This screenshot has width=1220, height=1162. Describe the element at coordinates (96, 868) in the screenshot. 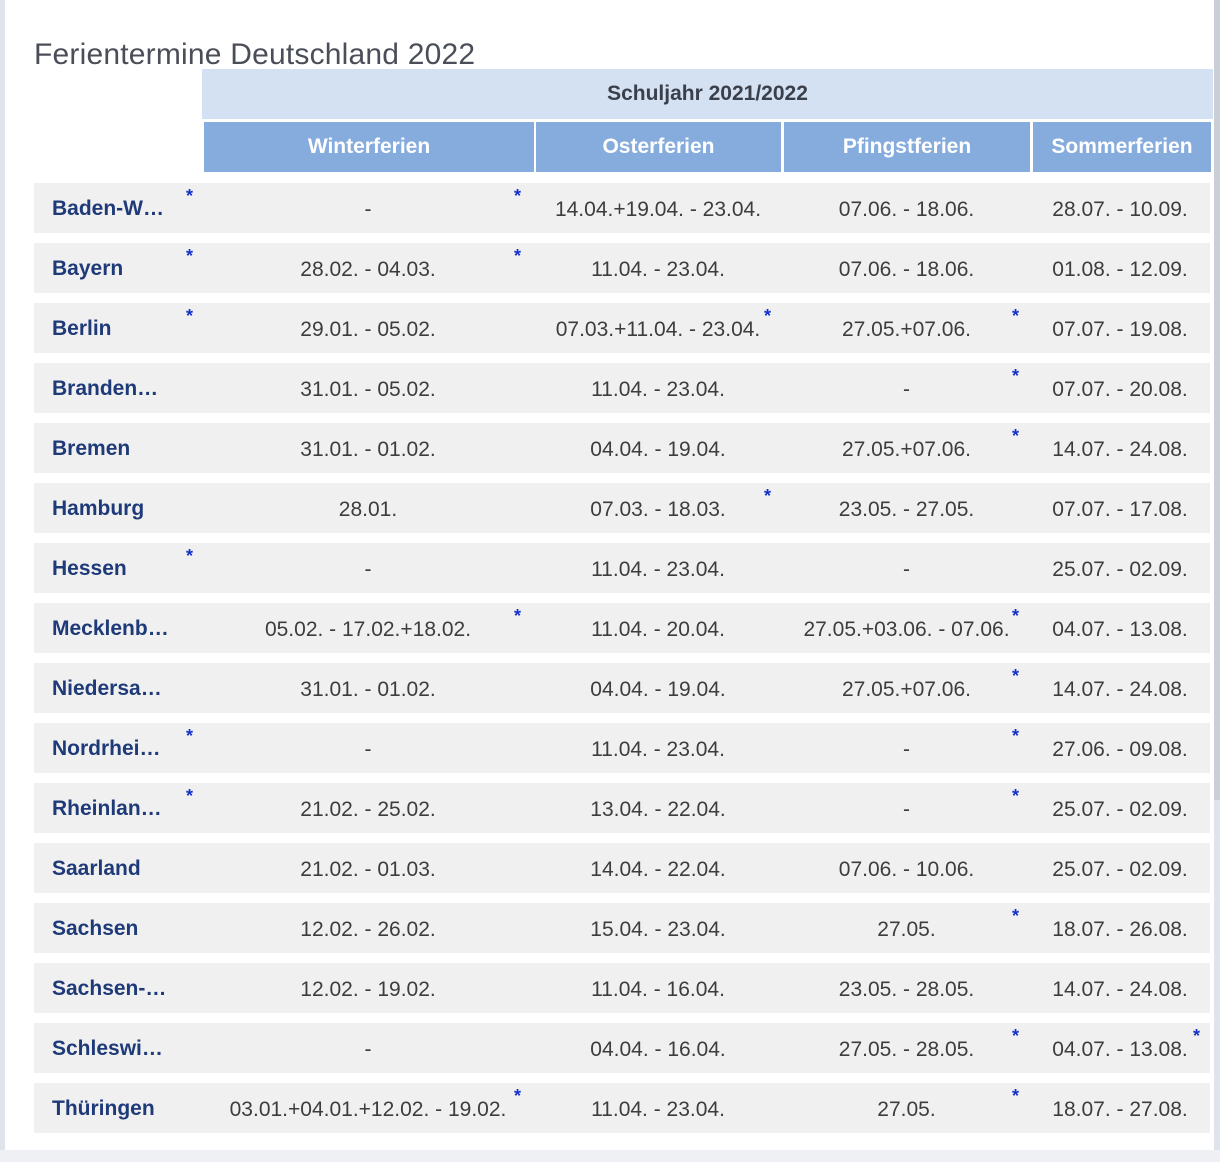

I see `state-name-link: Saarland` at that location.